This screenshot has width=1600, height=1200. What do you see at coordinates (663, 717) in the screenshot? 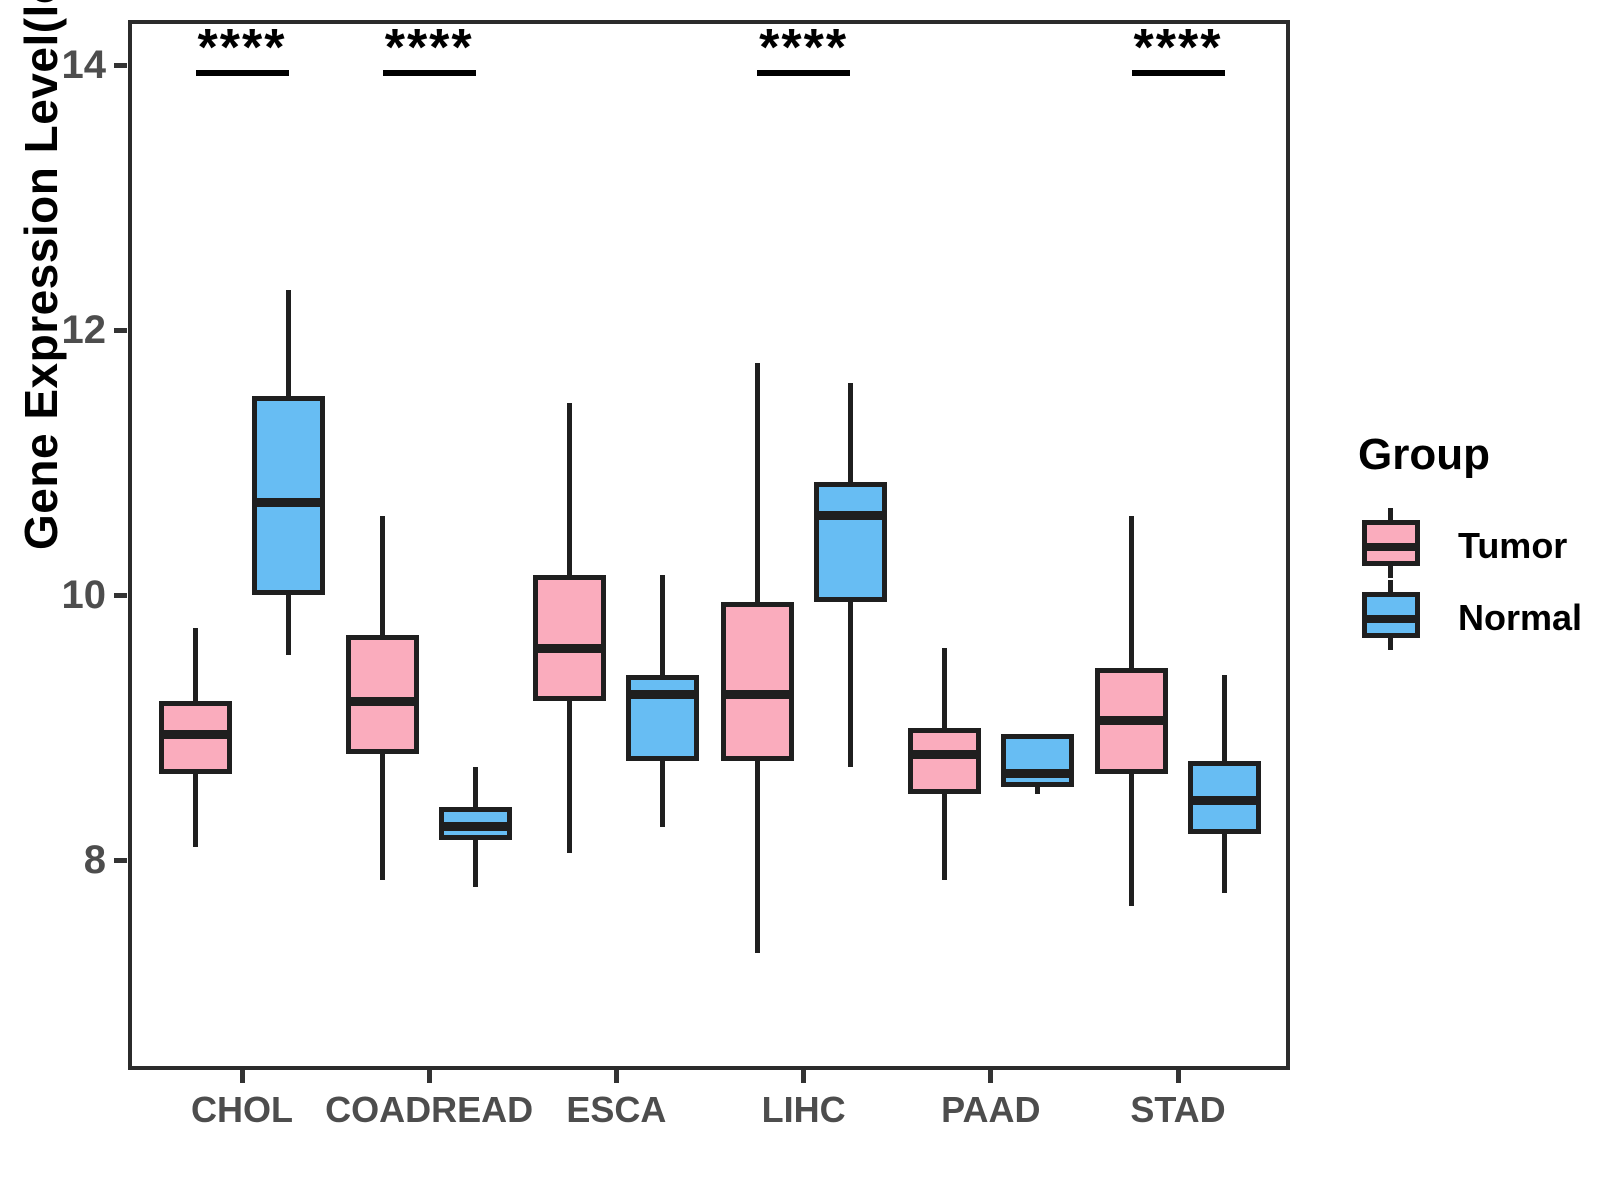
I see `box-esca-normal` at bounding box center [663, 717].